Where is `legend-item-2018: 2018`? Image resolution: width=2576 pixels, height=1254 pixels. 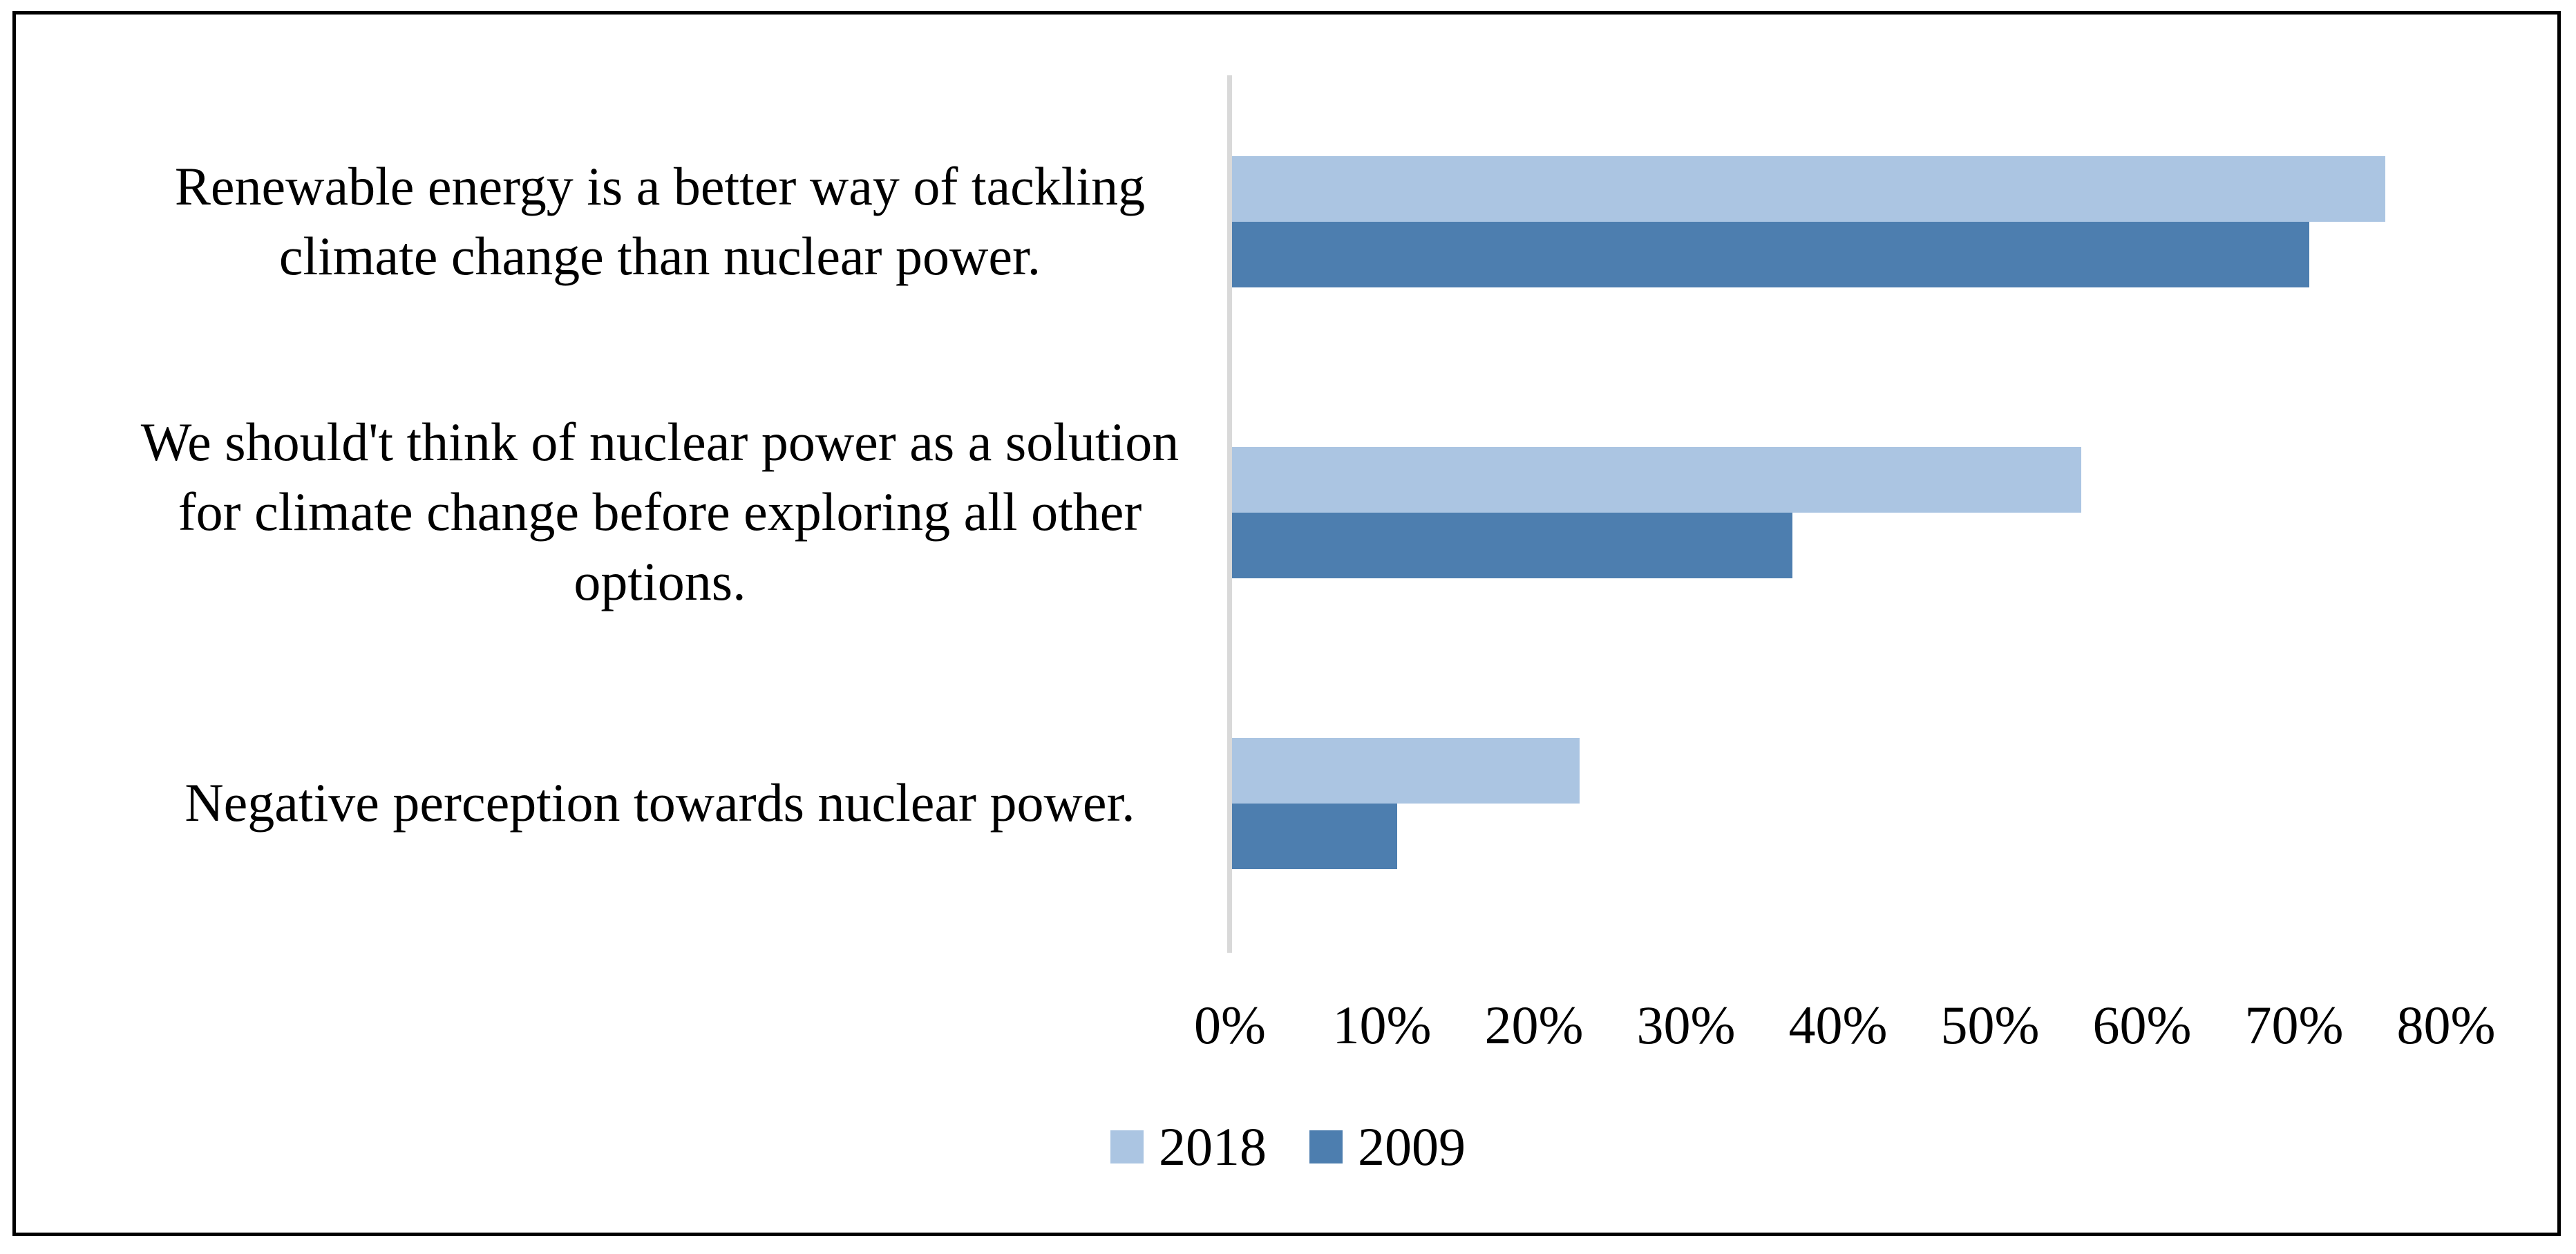
legend-item-2018: 2018 is located at coordinates (1188, 1147).